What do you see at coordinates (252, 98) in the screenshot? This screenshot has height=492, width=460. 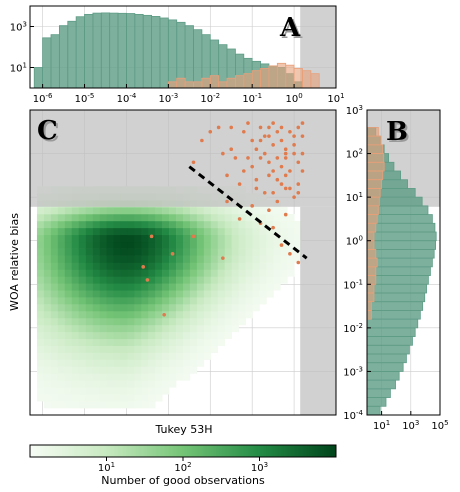 I see `panel-a-x-tick-label: 10-1` at bounding box center [252, 98].